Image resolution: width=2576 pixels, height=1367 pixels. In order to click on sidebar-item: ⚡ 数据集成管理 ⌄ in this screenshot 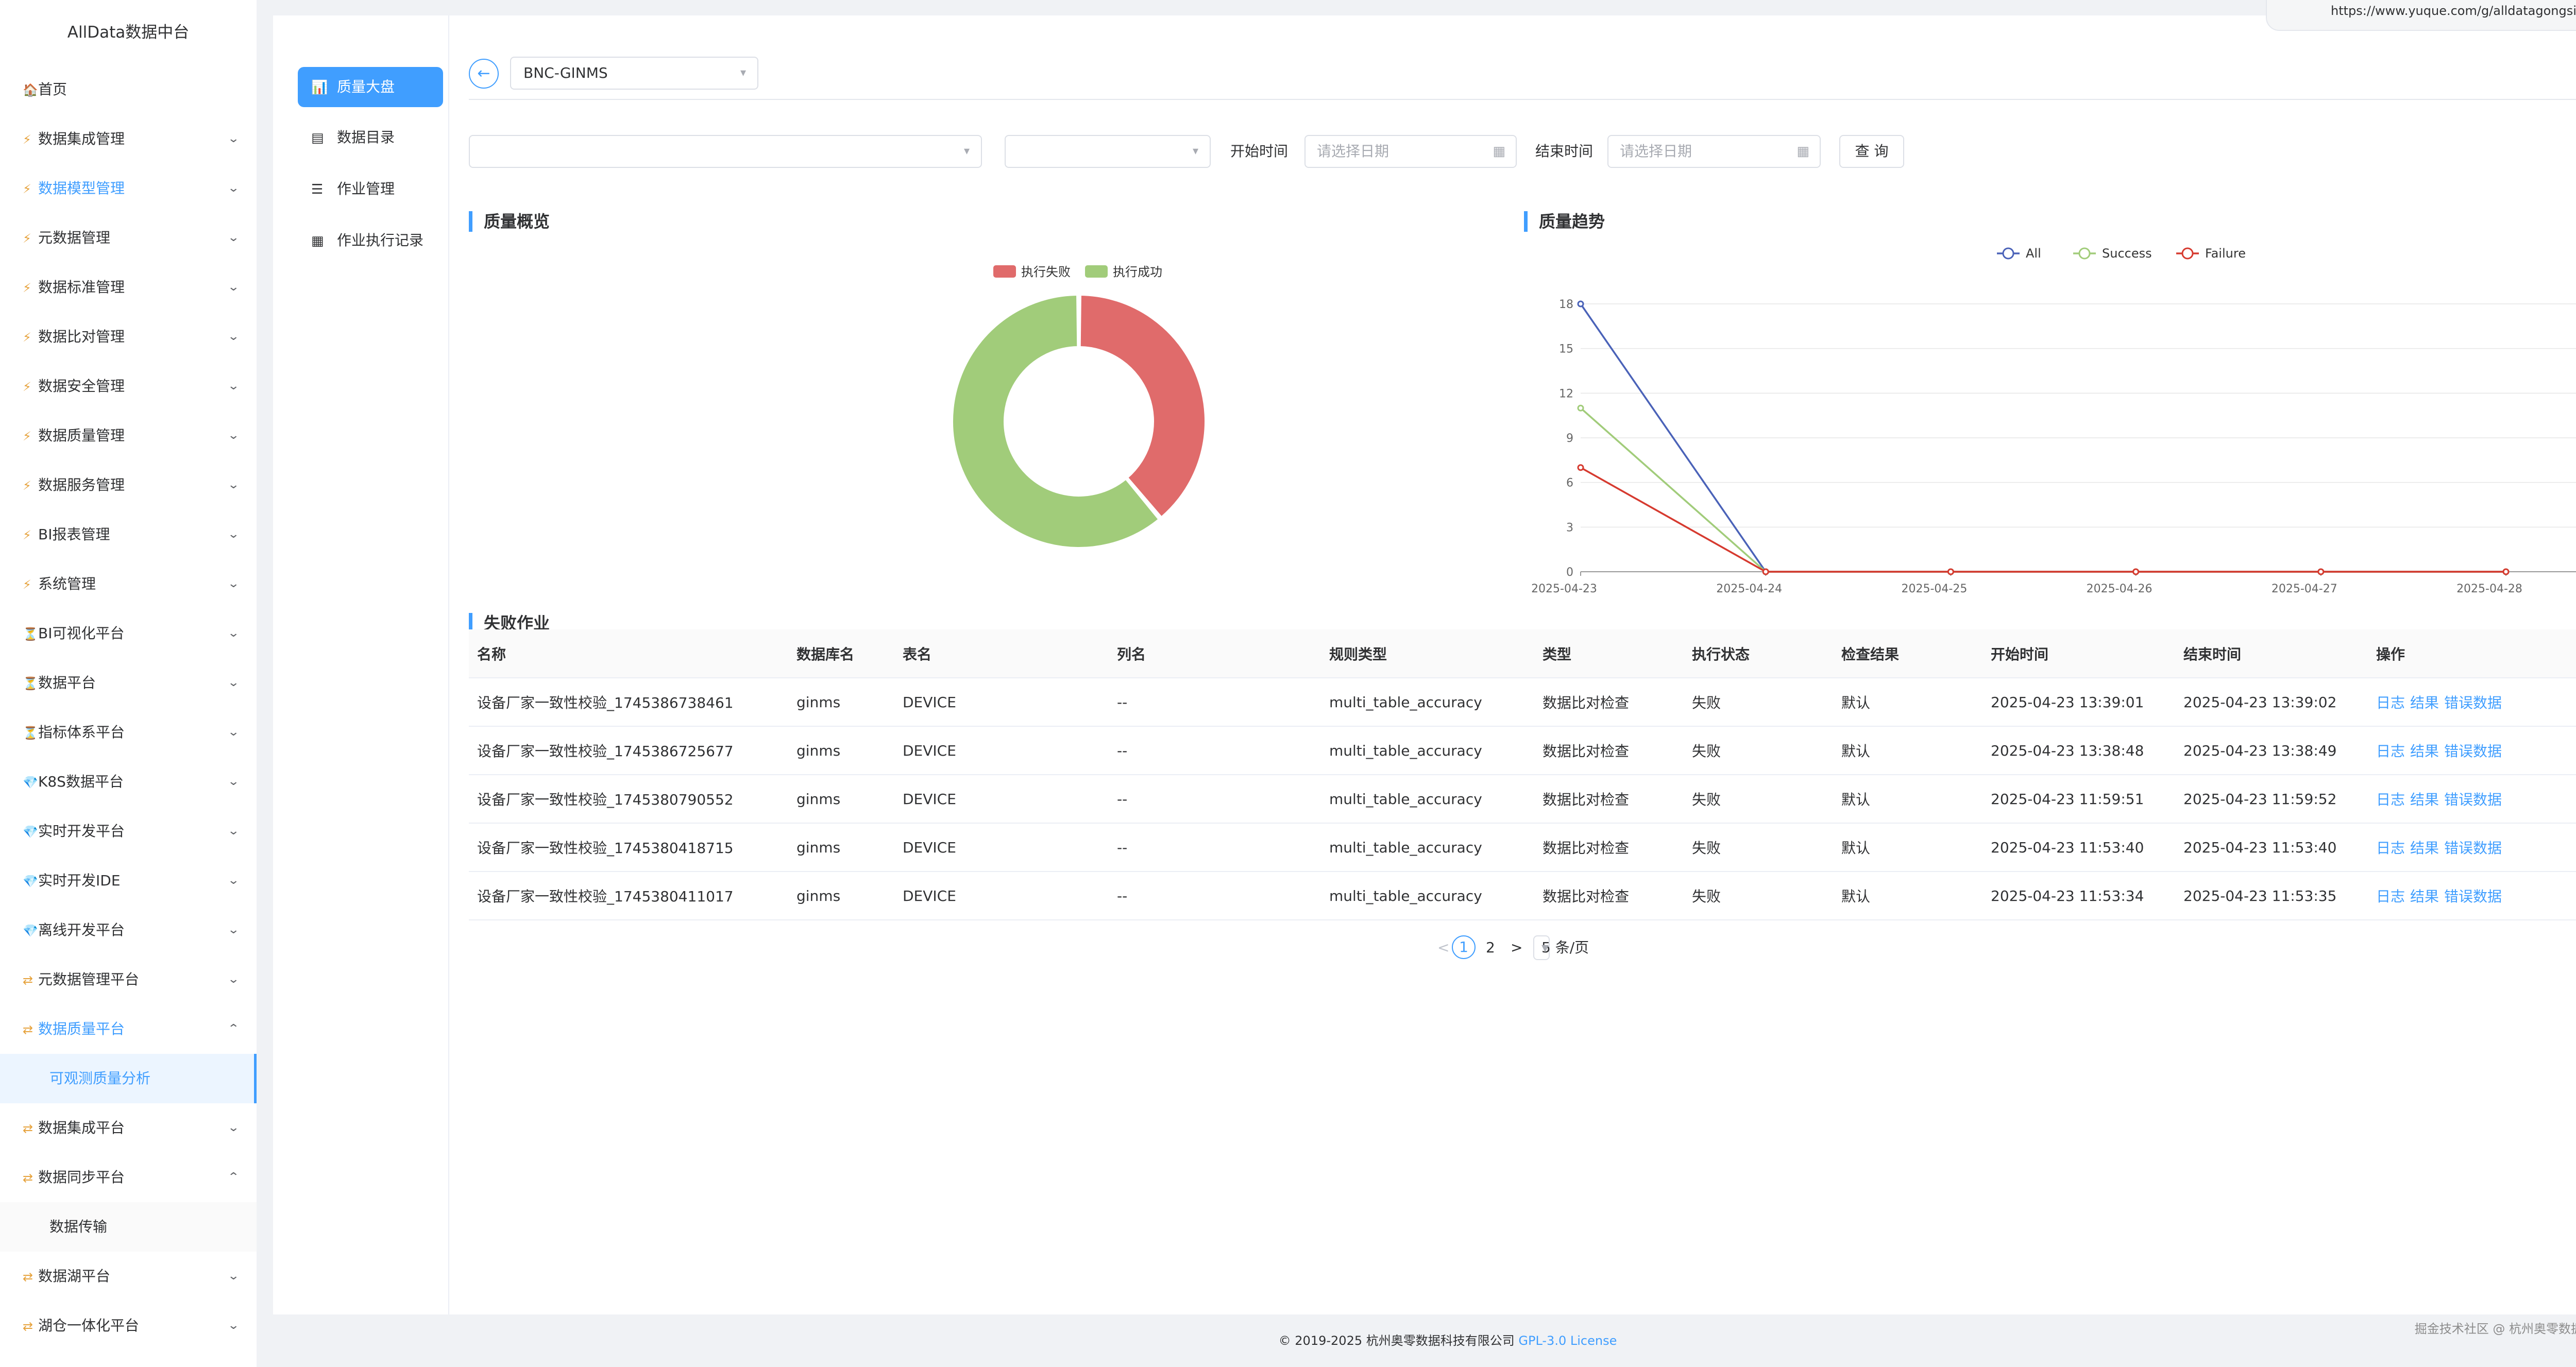, I will do `click(128, 139)`.